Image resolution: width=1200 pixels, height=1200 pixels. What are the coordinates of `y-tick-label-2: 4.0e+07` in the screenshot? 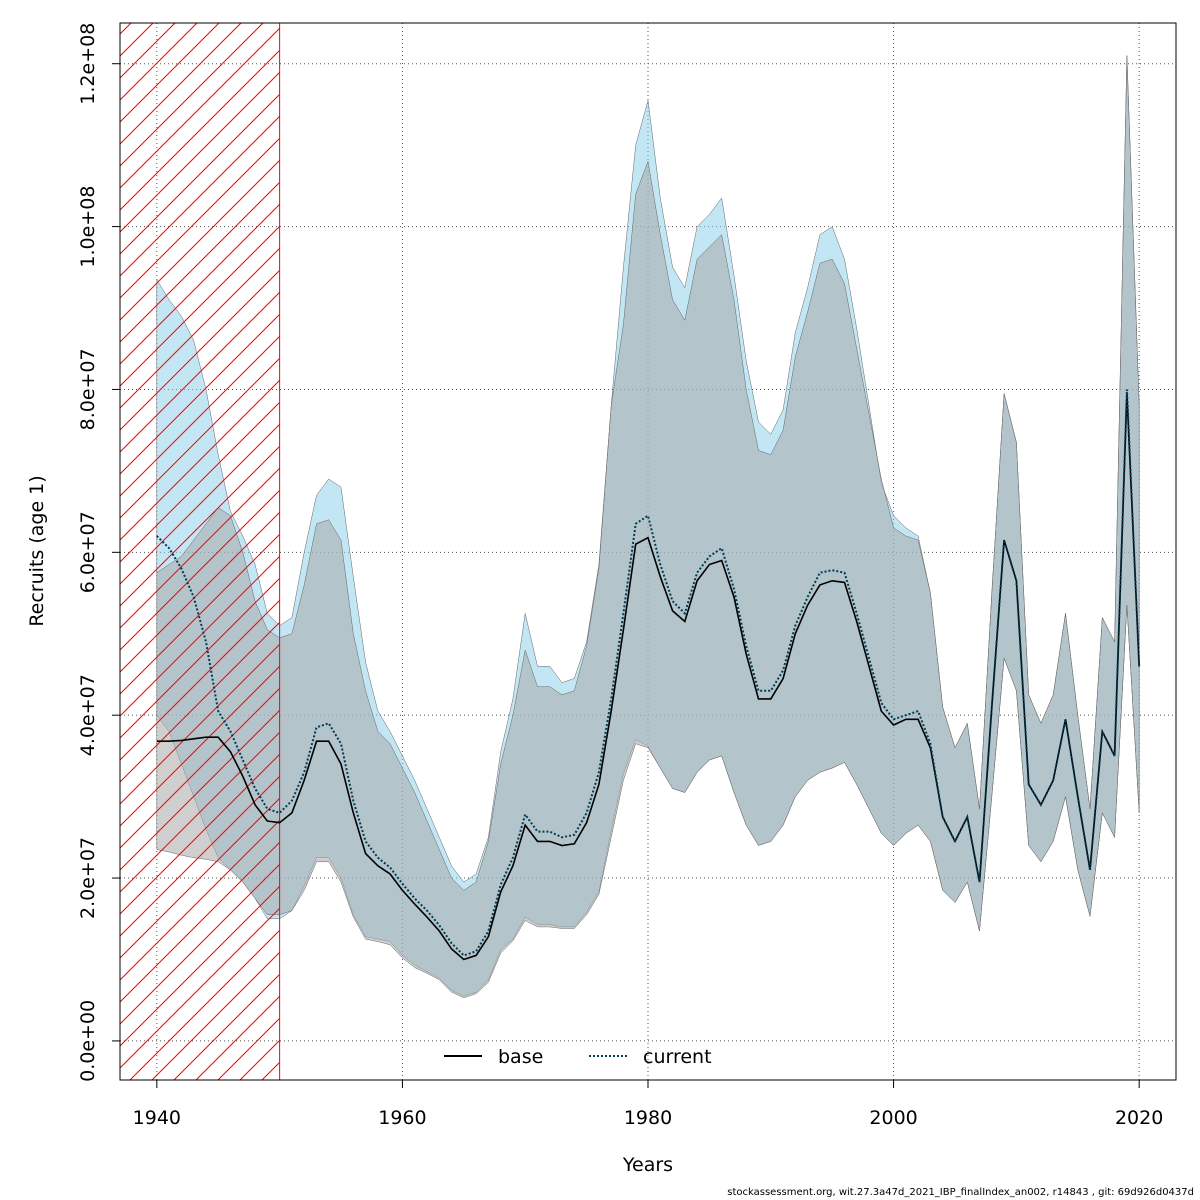 It's located at (88, 715).